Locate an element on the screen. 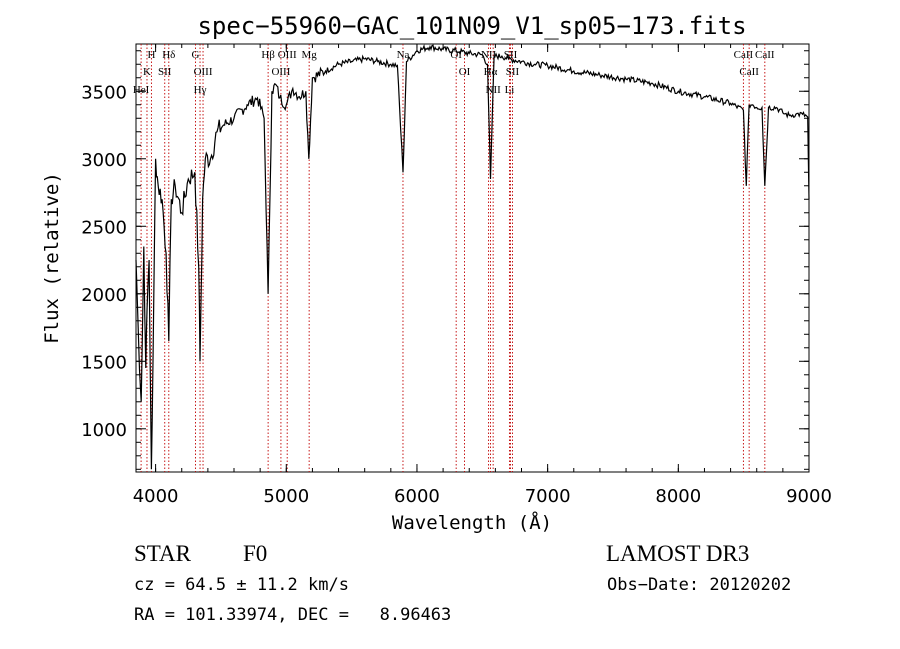  spectral-line-label: Mg is located at coordinates (310, 55).